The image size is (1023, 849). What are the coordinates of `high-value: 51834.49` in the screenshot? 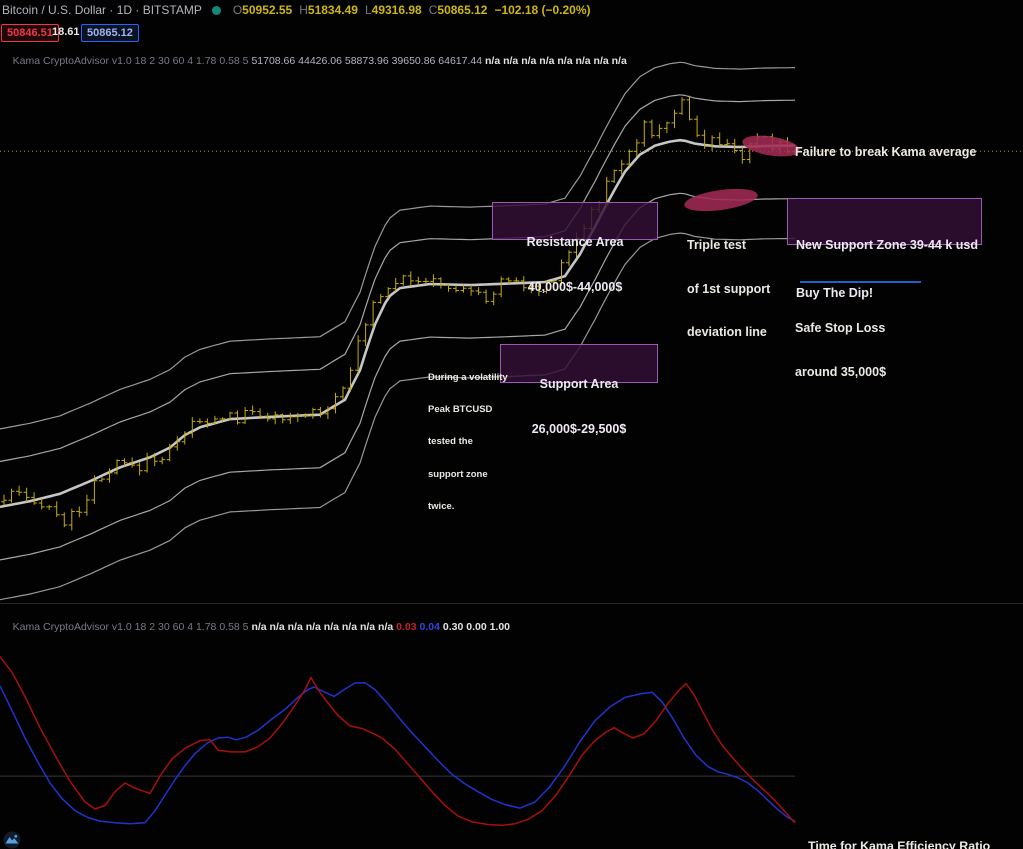 It's located at (332, 10).